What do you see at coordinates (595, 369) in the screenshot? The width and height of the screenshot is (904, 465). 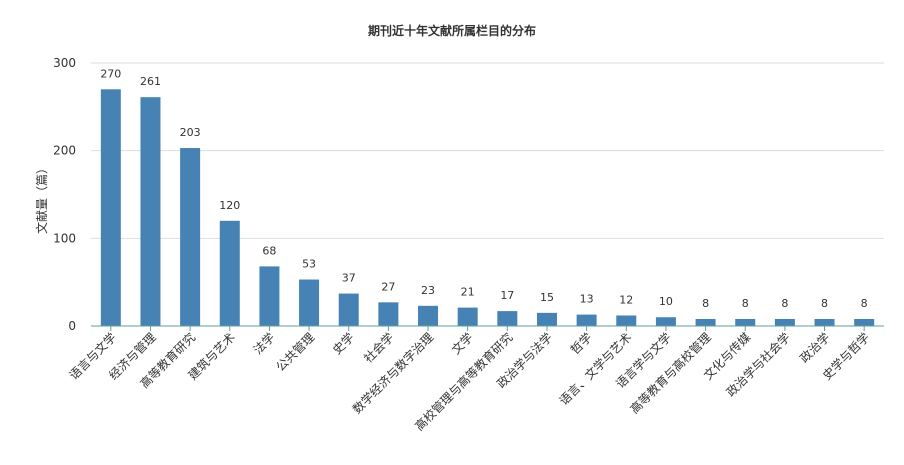 I see `x-tick-label: 语言、文学与艺术` at bounding box center [595, 369].